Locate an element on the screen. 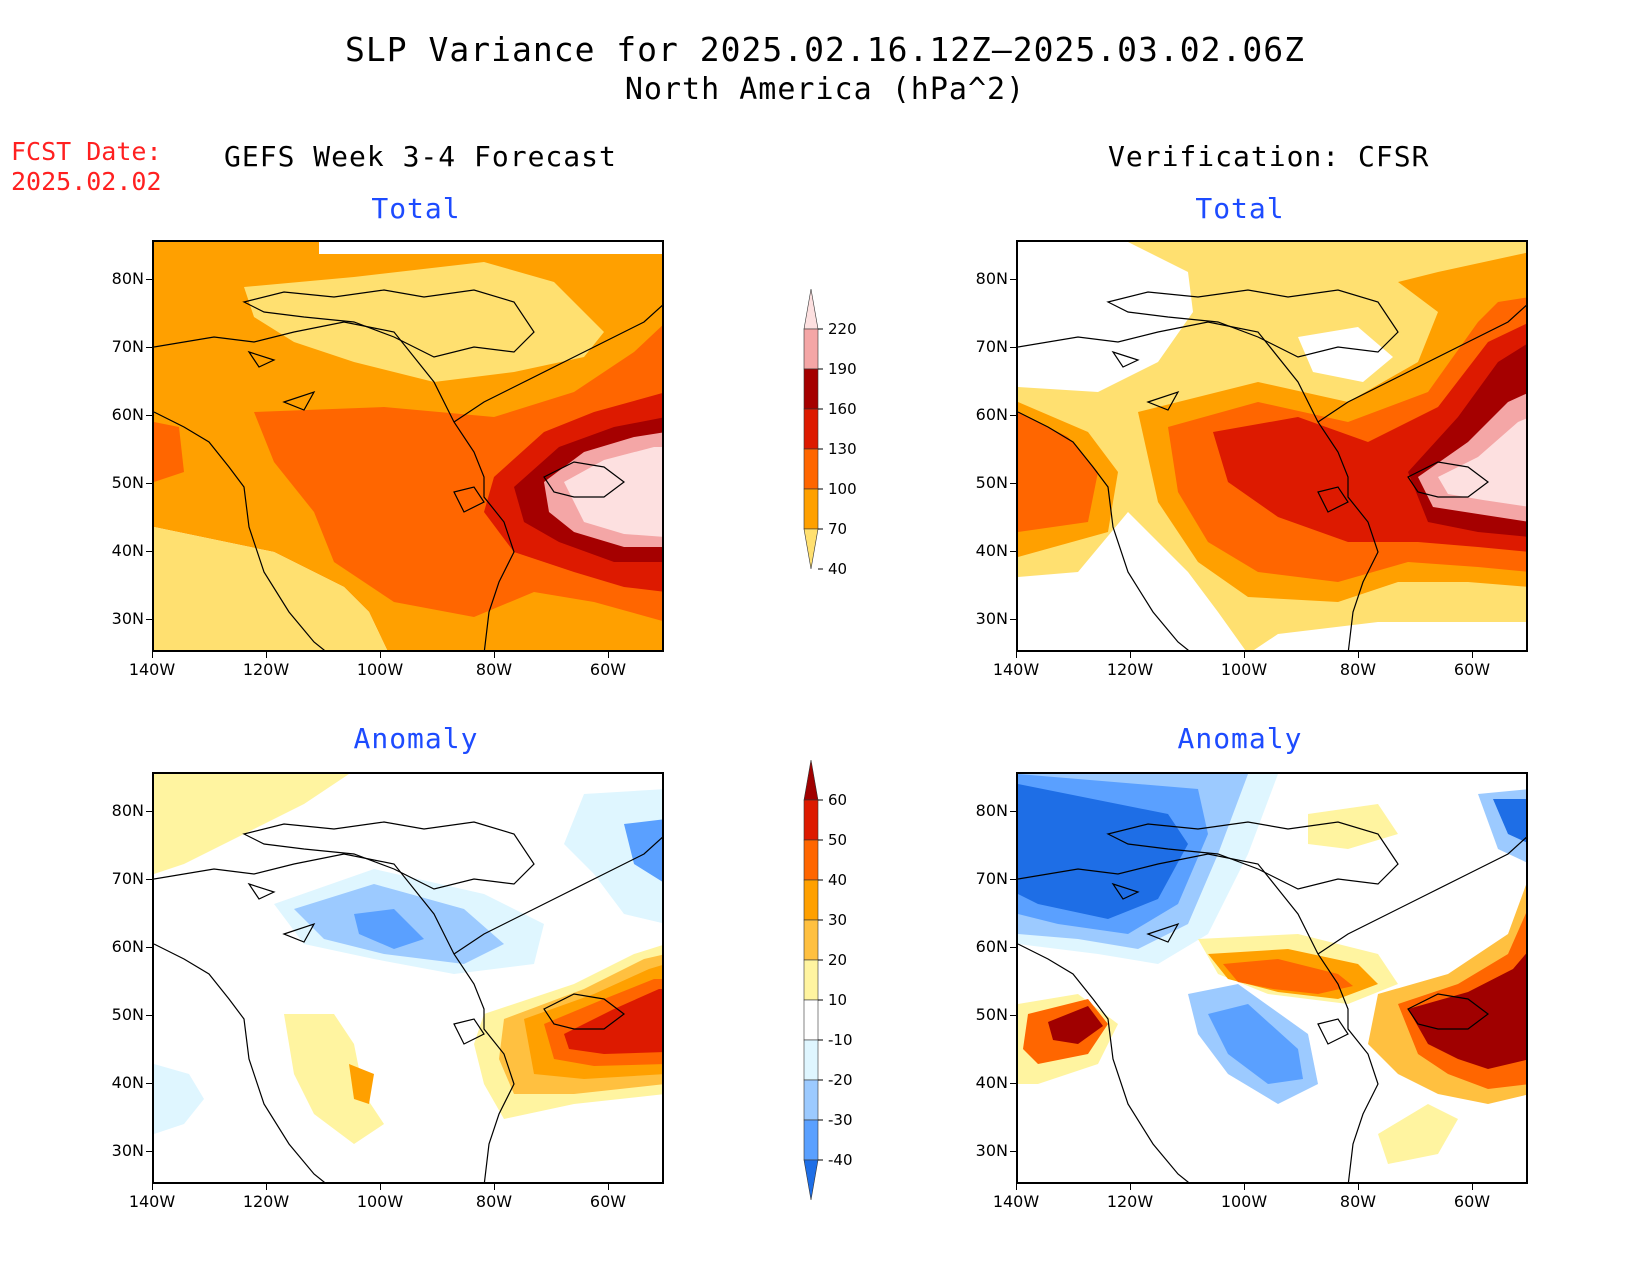 Image resolution: width=1650 pixels, height=1275 pixels. lat-tick-label: 60N is located at coordinates (127, 414).